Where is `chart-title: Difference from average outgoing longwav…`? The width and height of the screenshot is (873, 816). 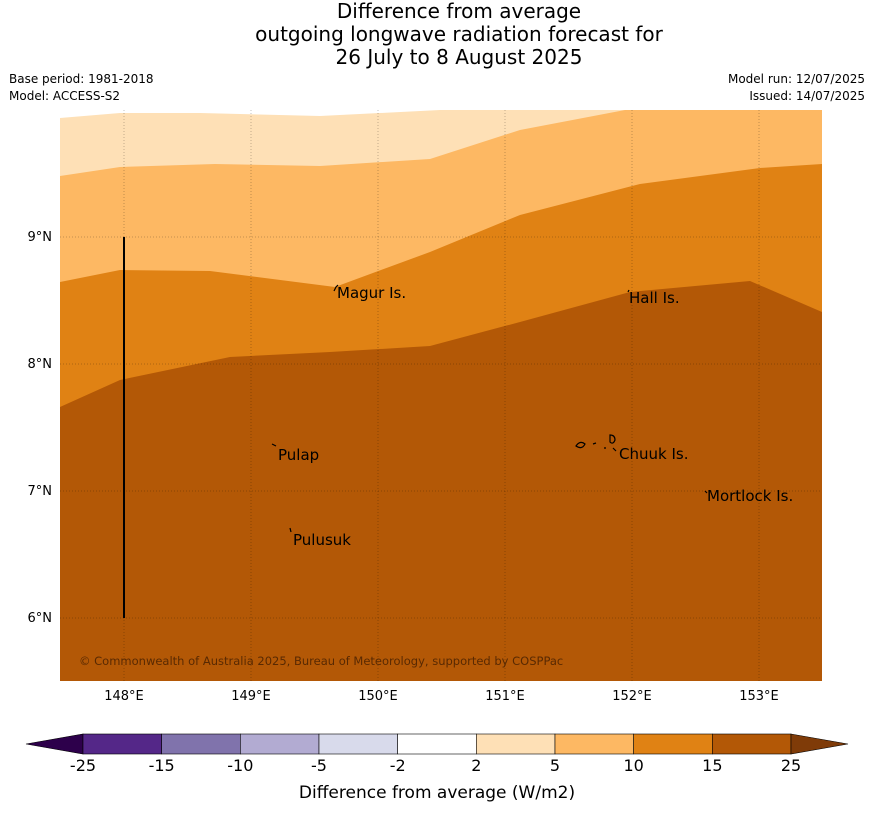
chart-title: Difference from average outgoing longwav… is located at coordinates (436, 34).